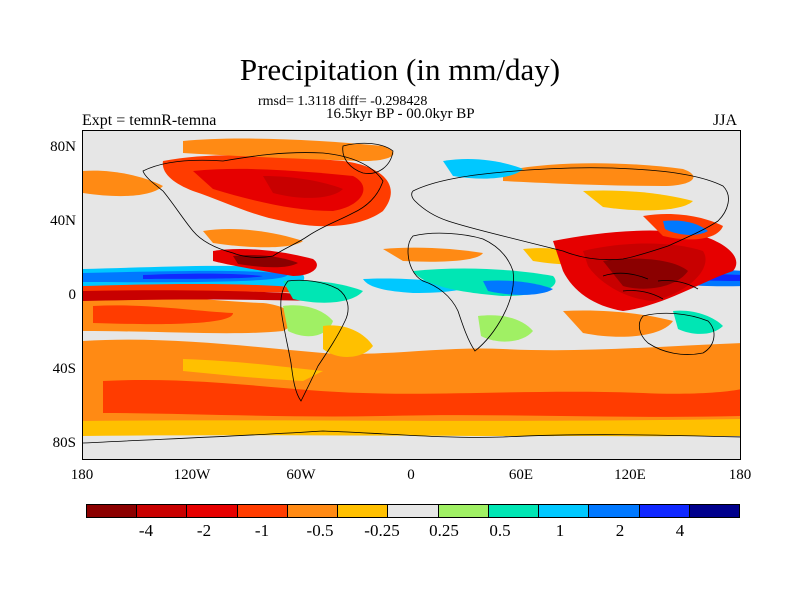  I want to click on colorbar-label: 4, so click(680, 530).